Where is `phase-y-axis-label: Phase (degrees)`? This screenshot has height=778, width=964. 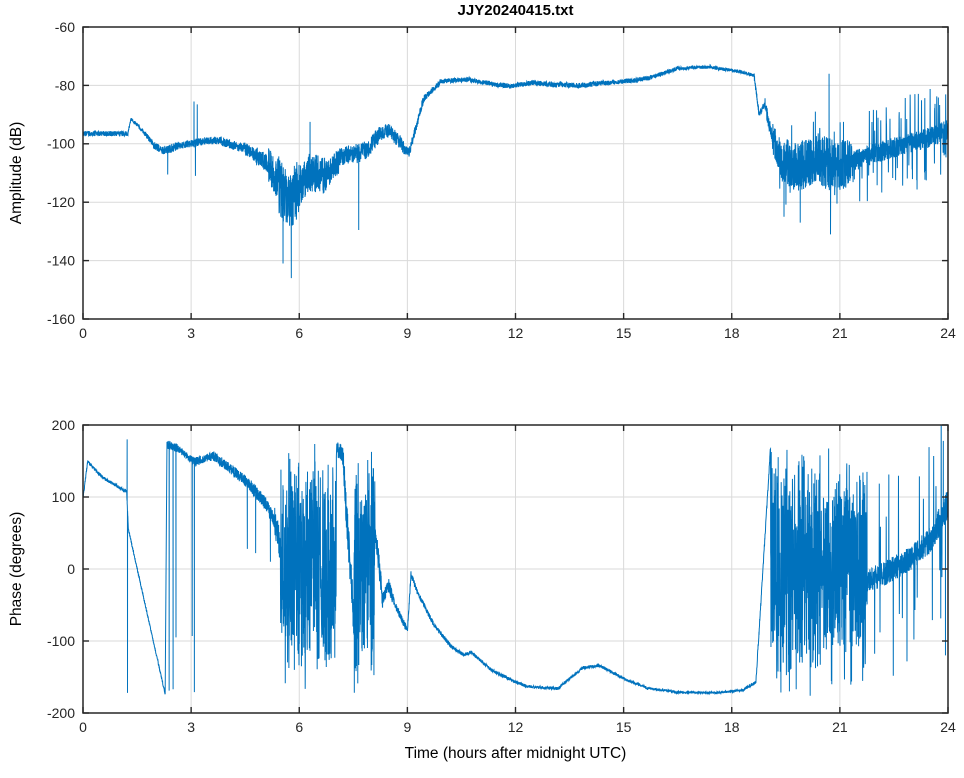
phase-y-axis-label: Phase (degrees) is located at coordinates (16, 569).